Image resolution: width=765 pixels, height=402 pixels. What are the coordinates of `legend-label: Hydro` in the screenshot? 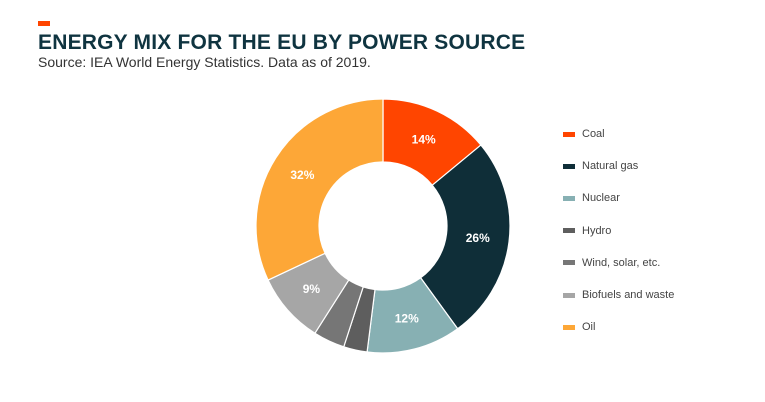 It's located at (597, 230).